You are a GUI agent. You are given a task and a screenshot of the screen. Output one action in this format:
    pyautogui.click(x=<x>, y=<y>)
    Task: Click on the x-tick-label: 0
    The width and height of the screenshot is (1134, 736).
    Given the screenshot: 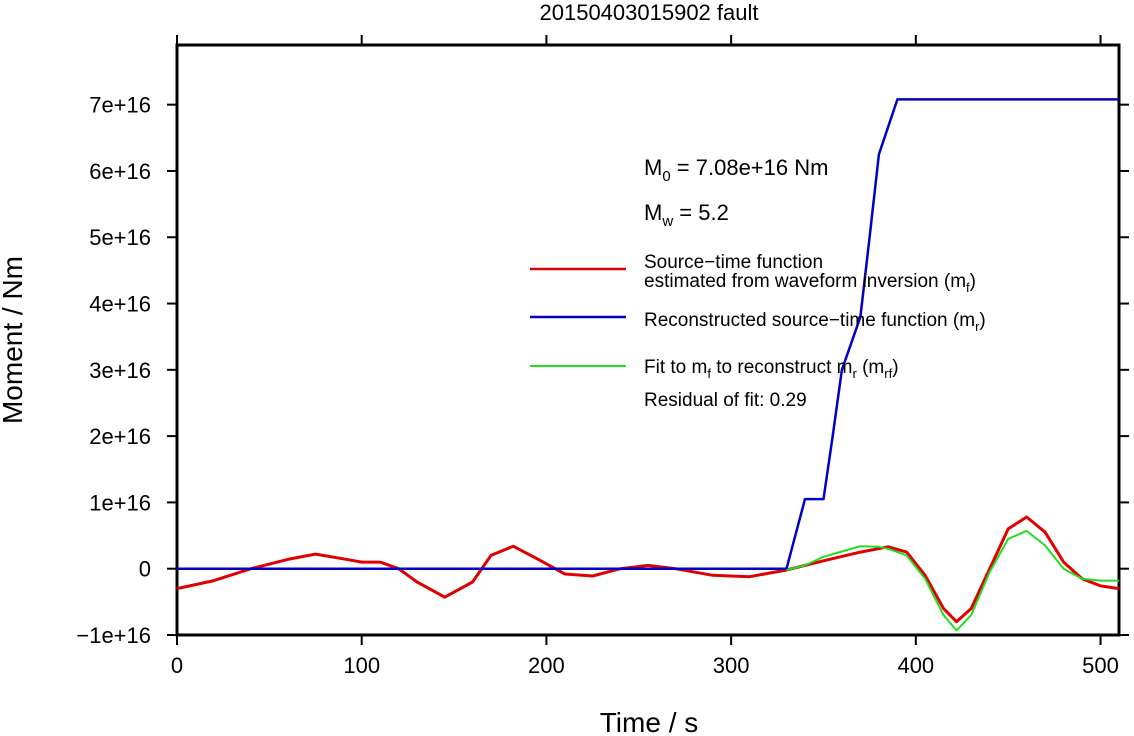 What is the action you would take?
    pyautogui.click(x=177, y=665)
    